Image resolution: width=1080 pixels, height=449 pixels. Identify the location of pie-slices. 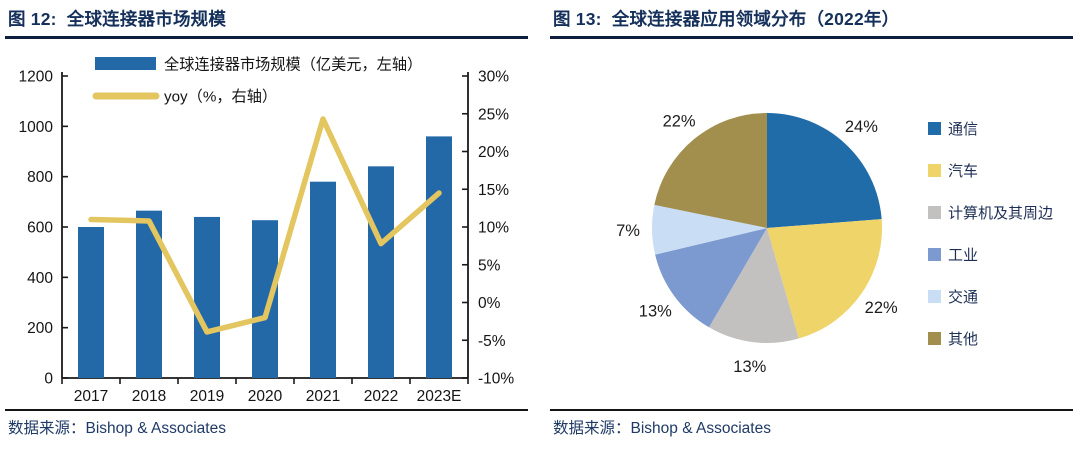
(767, 228).